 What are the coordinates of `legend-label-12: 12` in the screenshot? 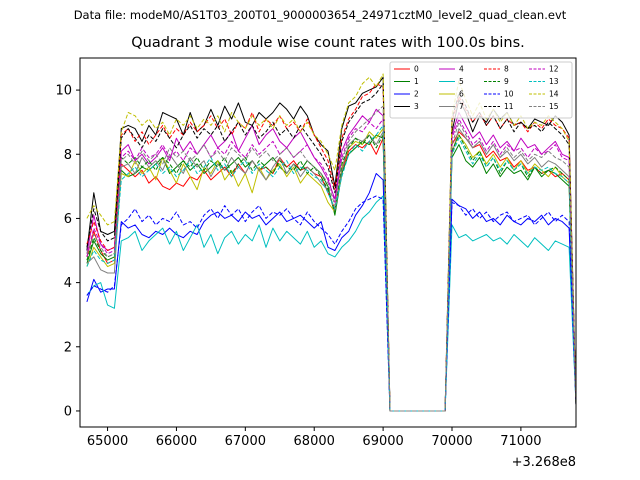 It's located at (554, 69).